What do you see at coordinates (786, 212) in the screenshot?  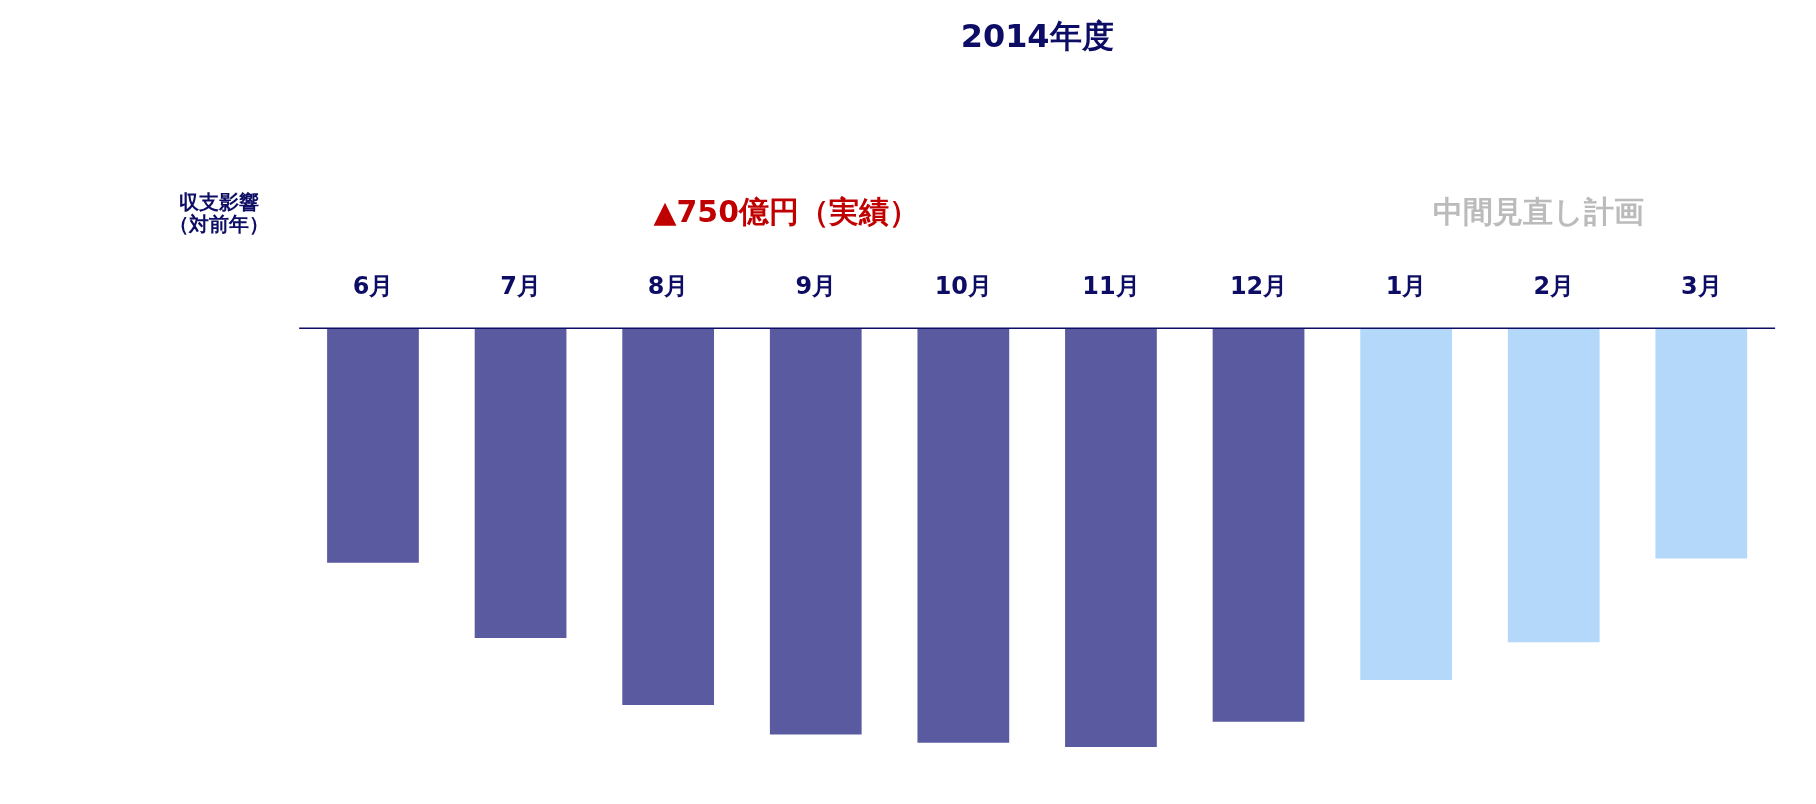 I see `text: ▲750億円（実績）` at bounding box center [786, 212].